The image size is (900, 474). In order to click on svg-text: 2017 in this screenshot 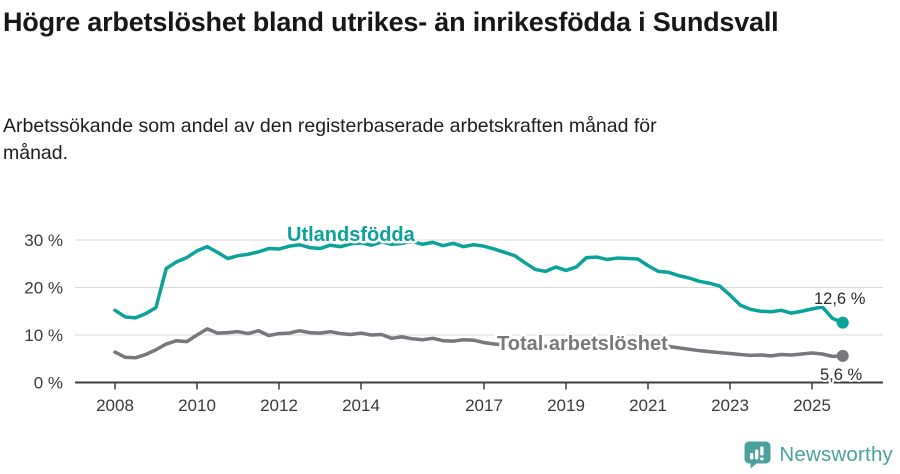, I will do `click(484, 405)`.